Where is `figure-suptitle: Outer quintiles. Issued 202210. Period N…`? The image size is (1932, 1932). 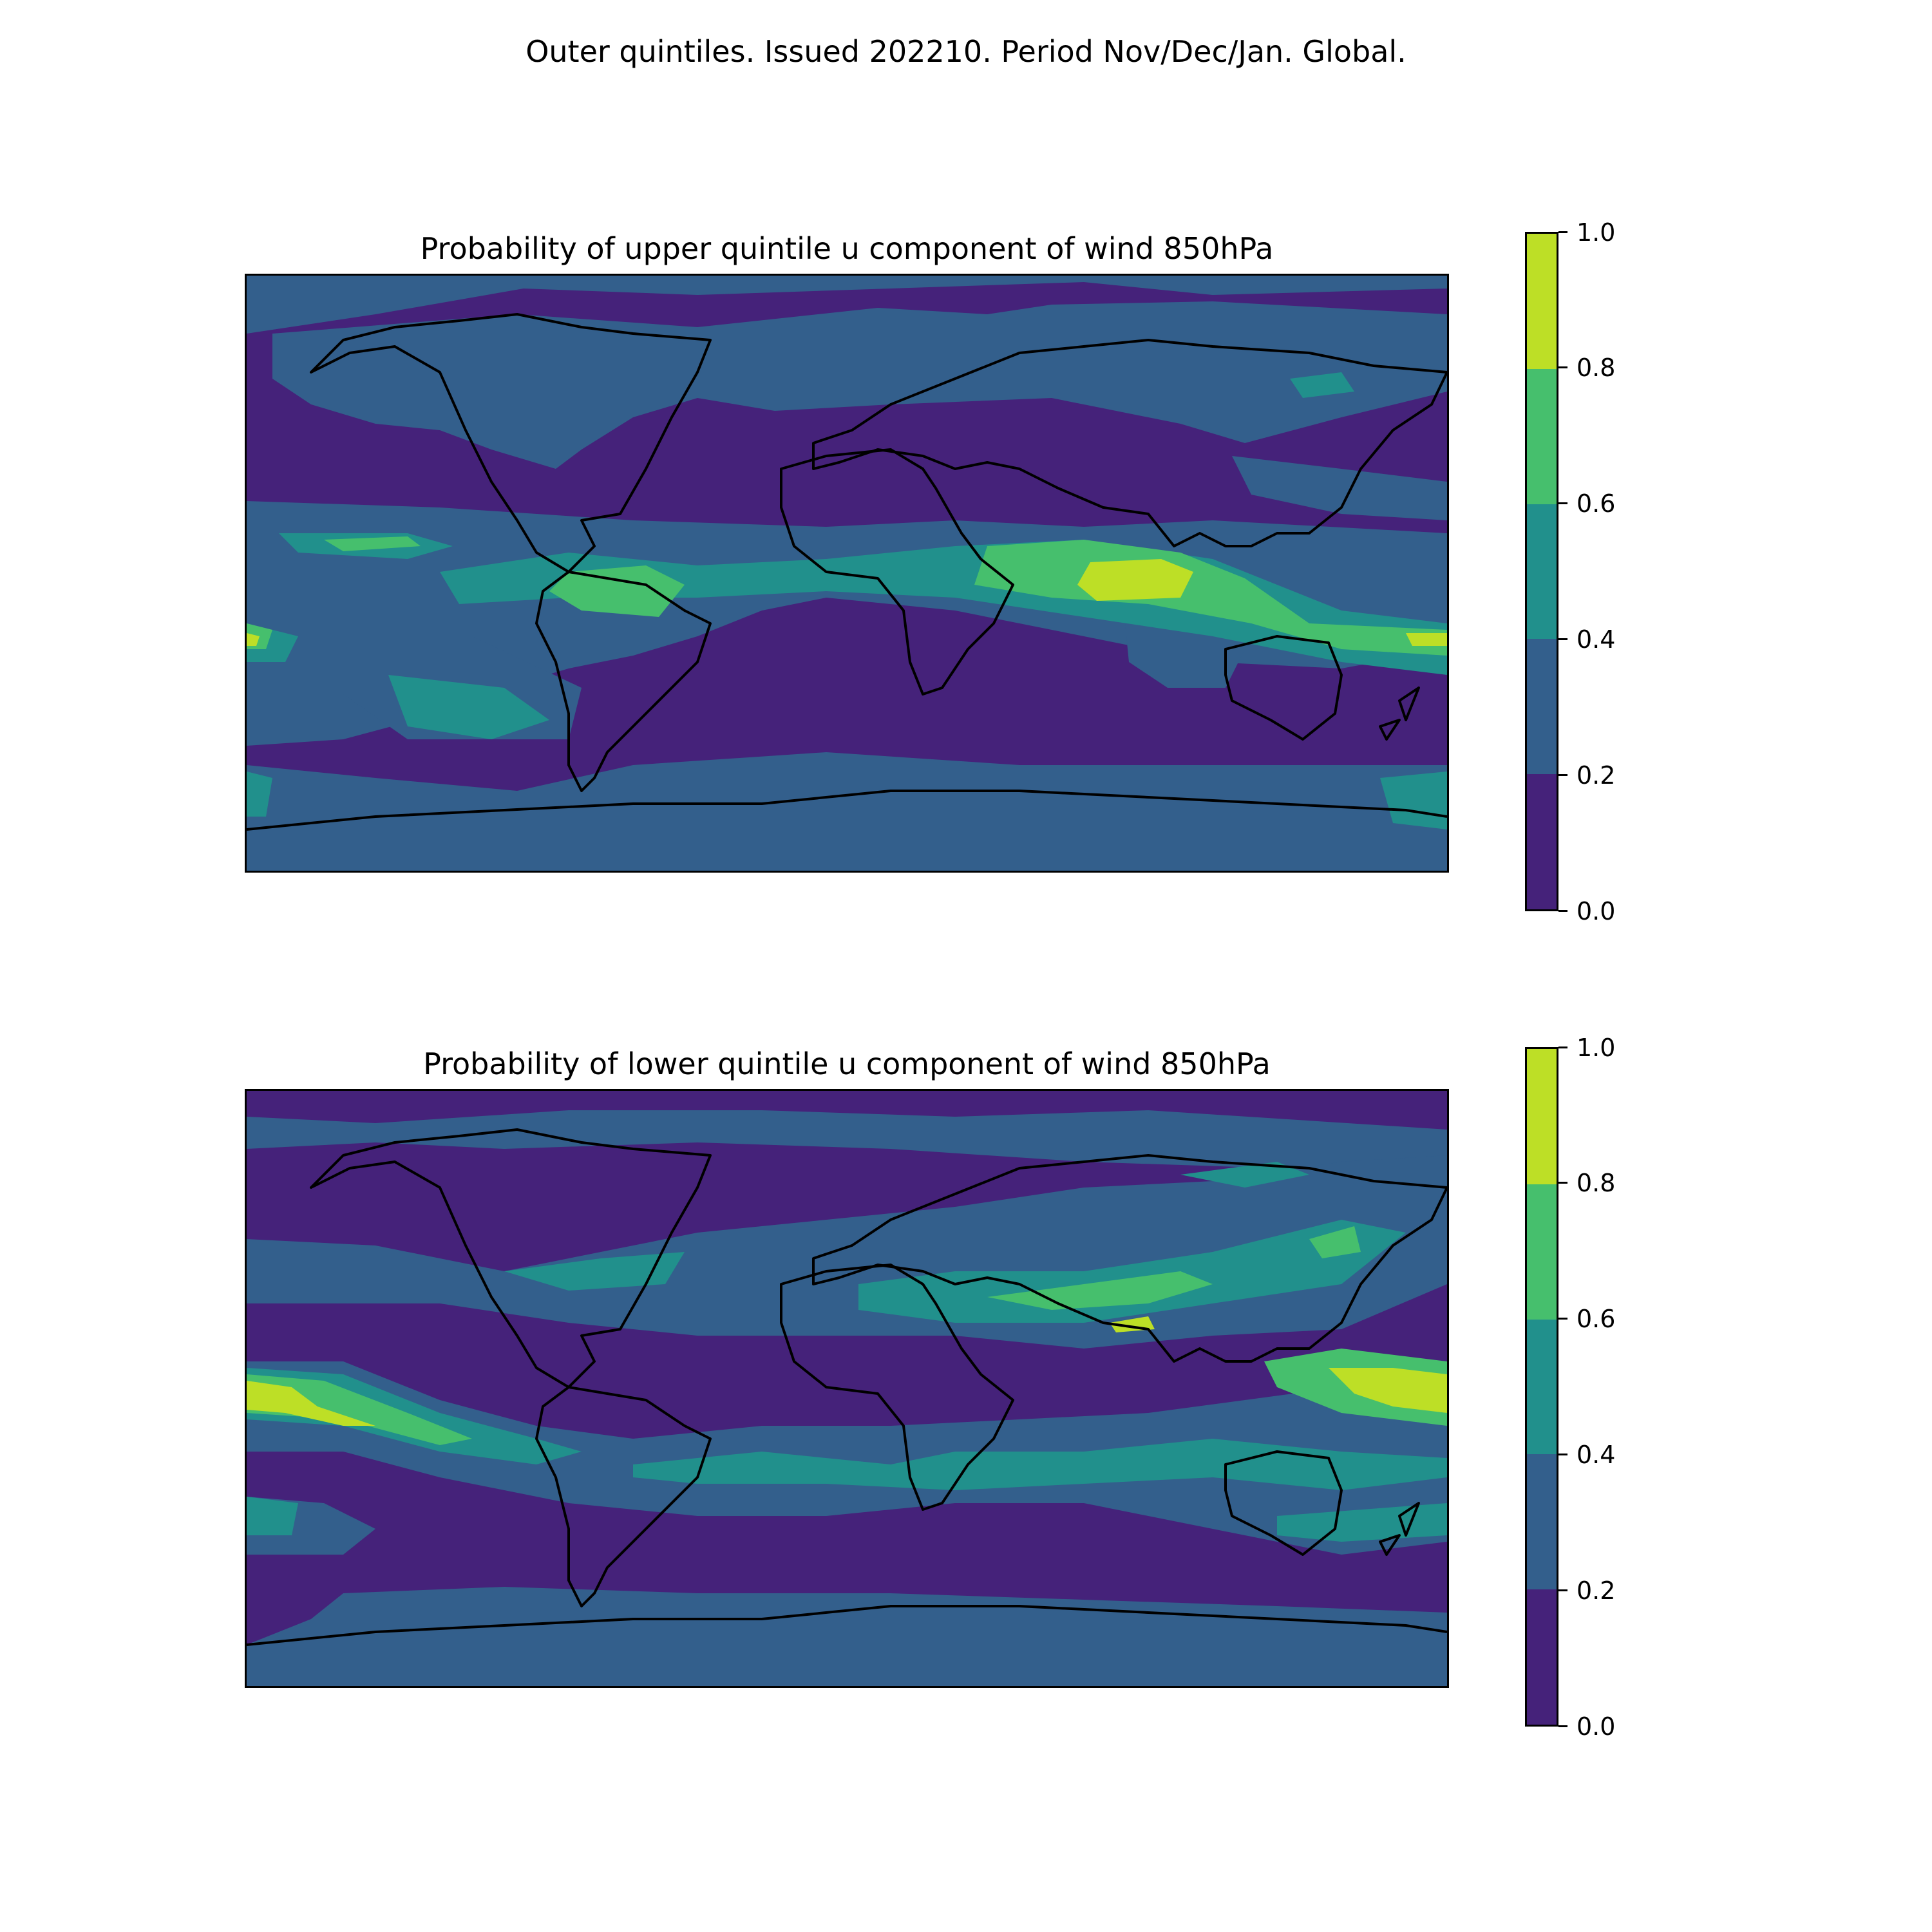
figure-suptitle: Outer quintiles. Issued 202210. Period N… is located at coordinates (966, 52).